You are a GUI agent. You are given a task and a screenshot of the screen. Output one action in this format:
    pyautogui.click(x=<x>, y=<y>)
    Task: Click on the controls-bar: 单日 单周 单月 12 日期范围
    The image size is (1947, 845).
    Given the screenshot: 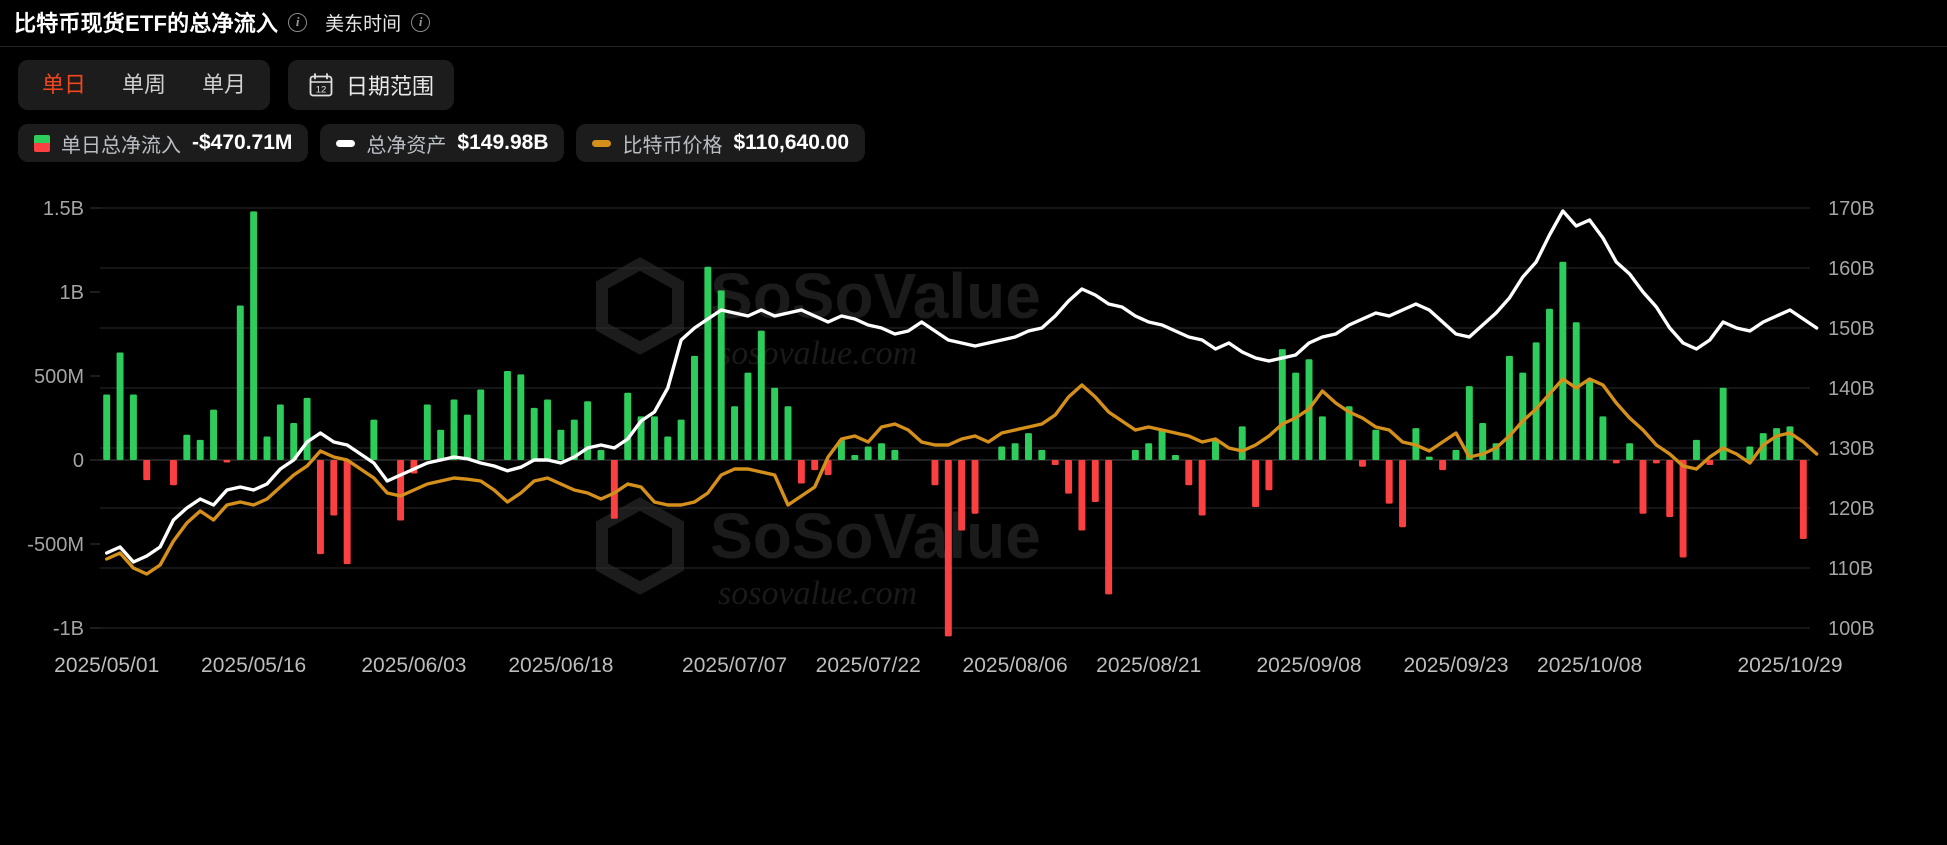 What is the action you would take?
    pyautogui.click(x=973, y=78)
    